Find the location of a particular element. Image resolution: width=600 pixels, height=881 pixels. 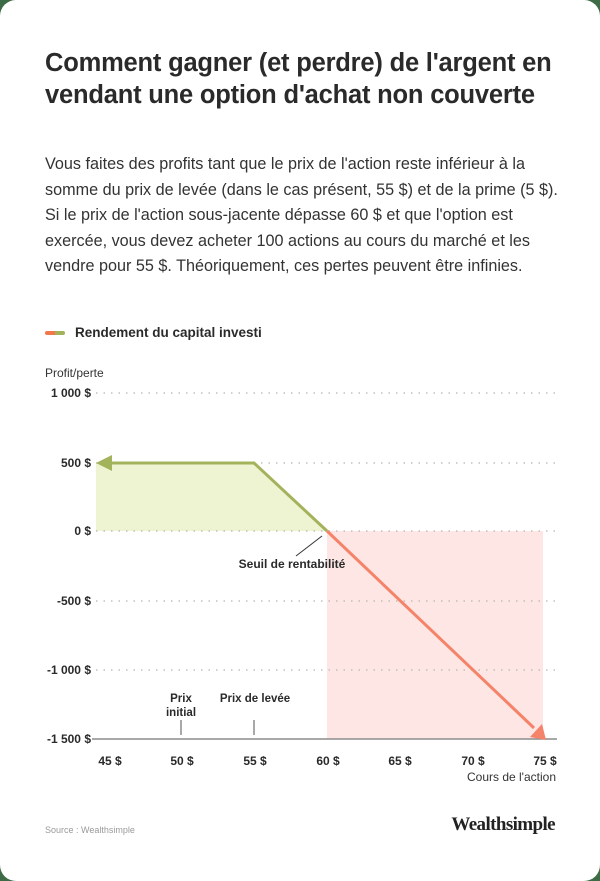

y-tick-neg500: -500 $ is located at coordinates (74, 601).